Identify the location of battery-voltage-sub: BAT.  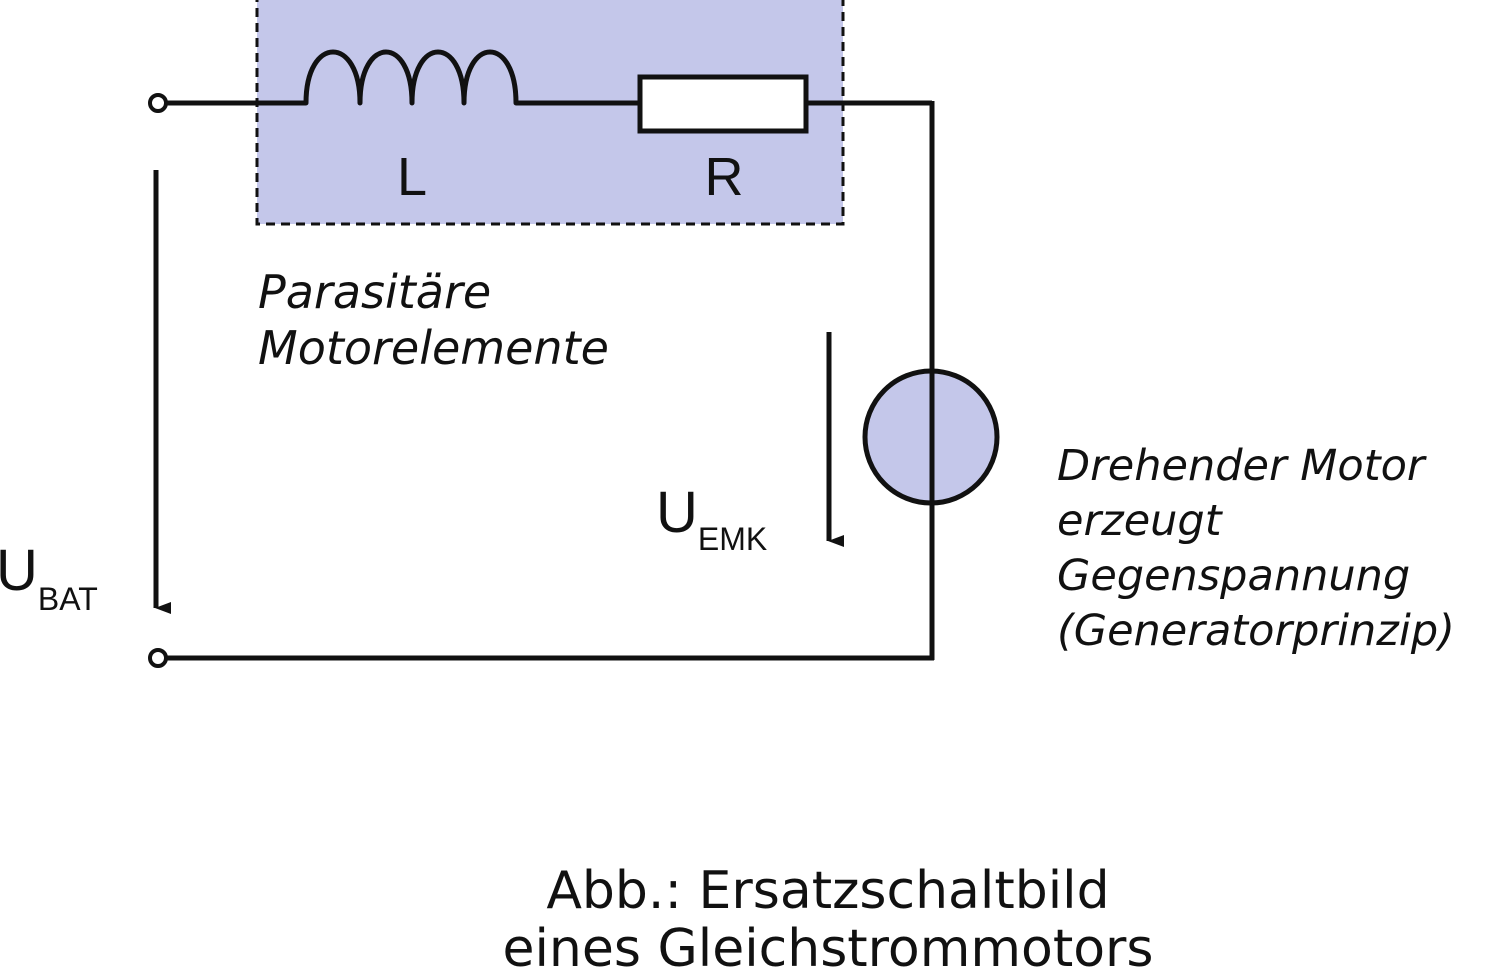
(68, 599).